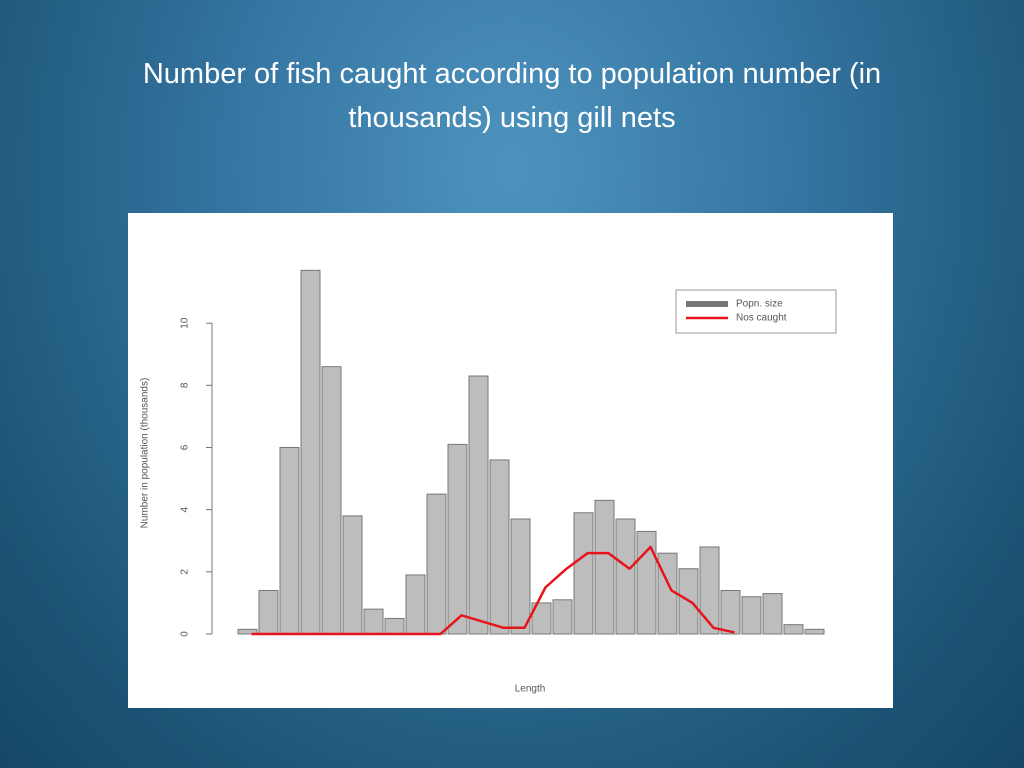 Image resolution: width=1024 pixels, height=768 pixels. I want to click on line, so click(493, 590).